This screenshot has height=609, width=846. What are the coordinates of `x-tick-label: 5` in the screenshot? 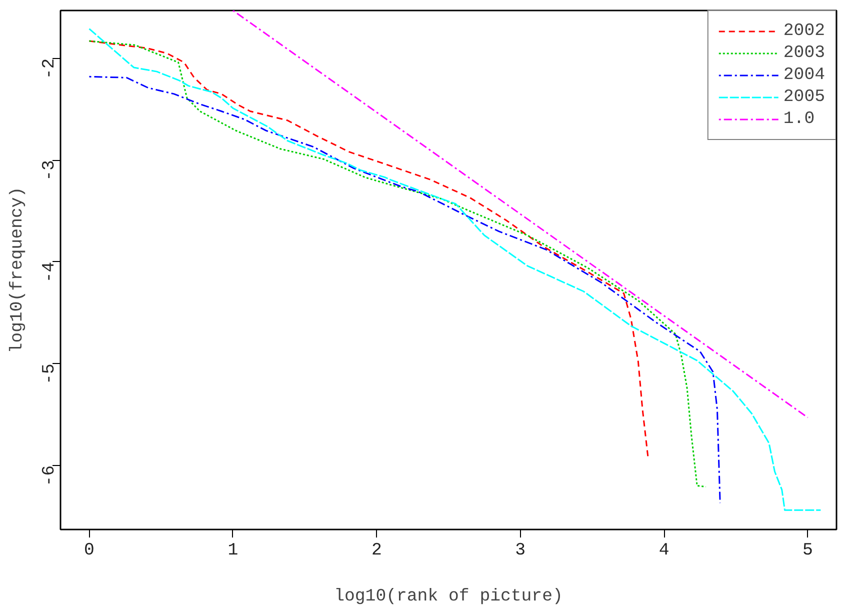 It's located at (807, 551).